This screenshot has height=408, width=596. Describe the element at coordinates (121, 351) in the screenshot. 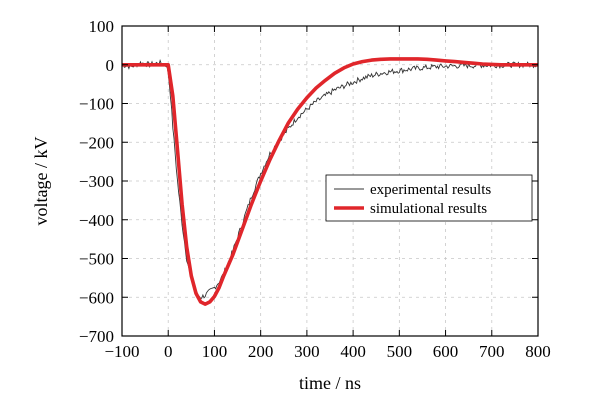

I see `x-tick-label: −100` at that location.